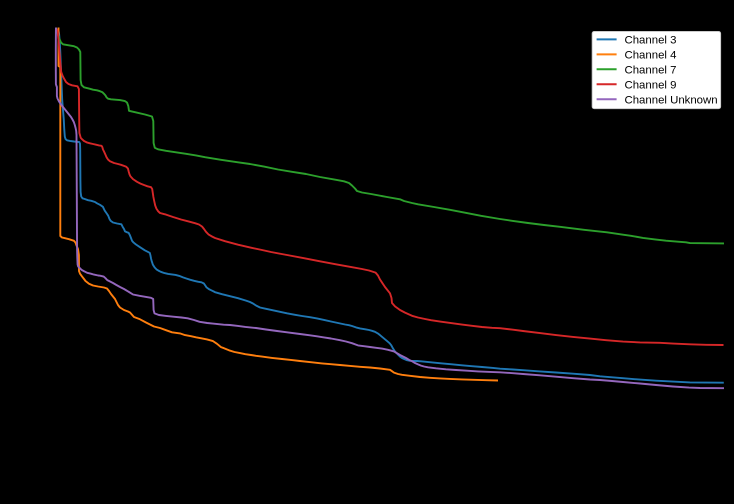 The height and width of the screenshot is (504, 734). Describe the element at coordinates (651, 56) in the screenshot. I see `svg-text: Channel 4` at that location.